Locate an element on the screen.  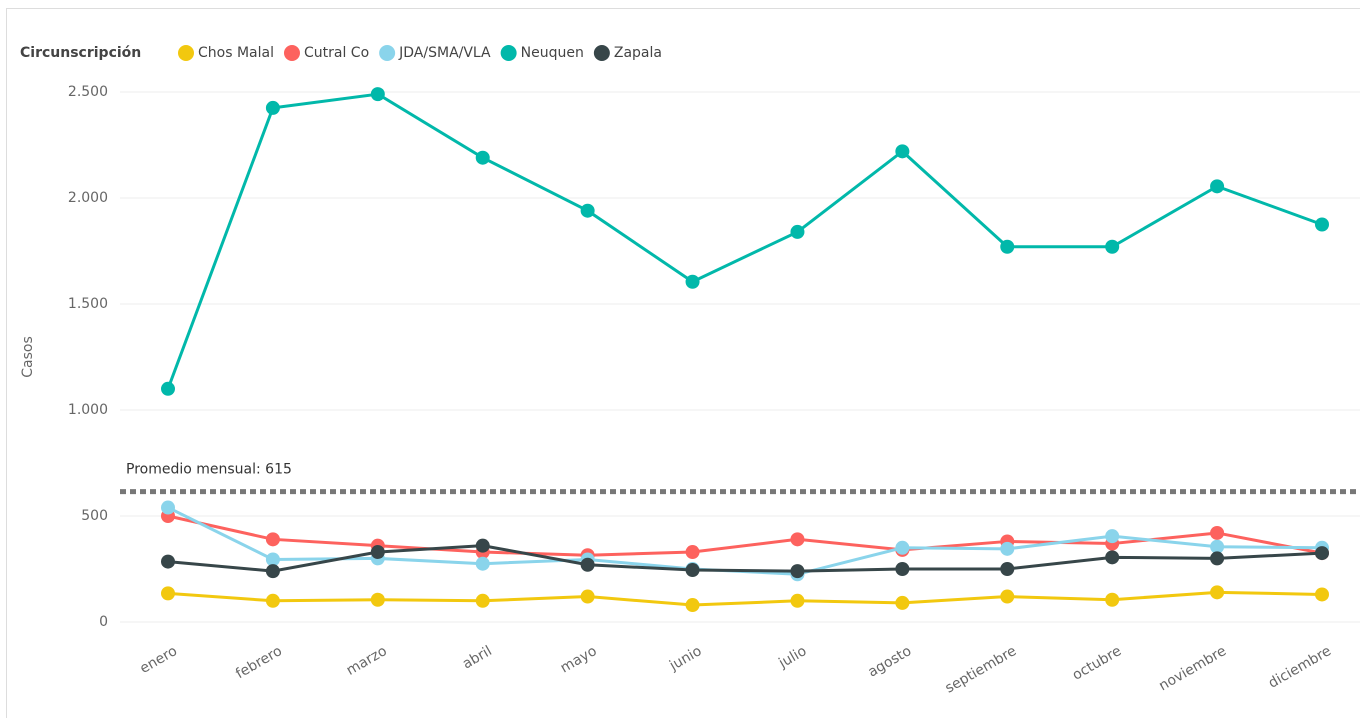
y-tick-label: 0 is located at coordinates (103, 622).